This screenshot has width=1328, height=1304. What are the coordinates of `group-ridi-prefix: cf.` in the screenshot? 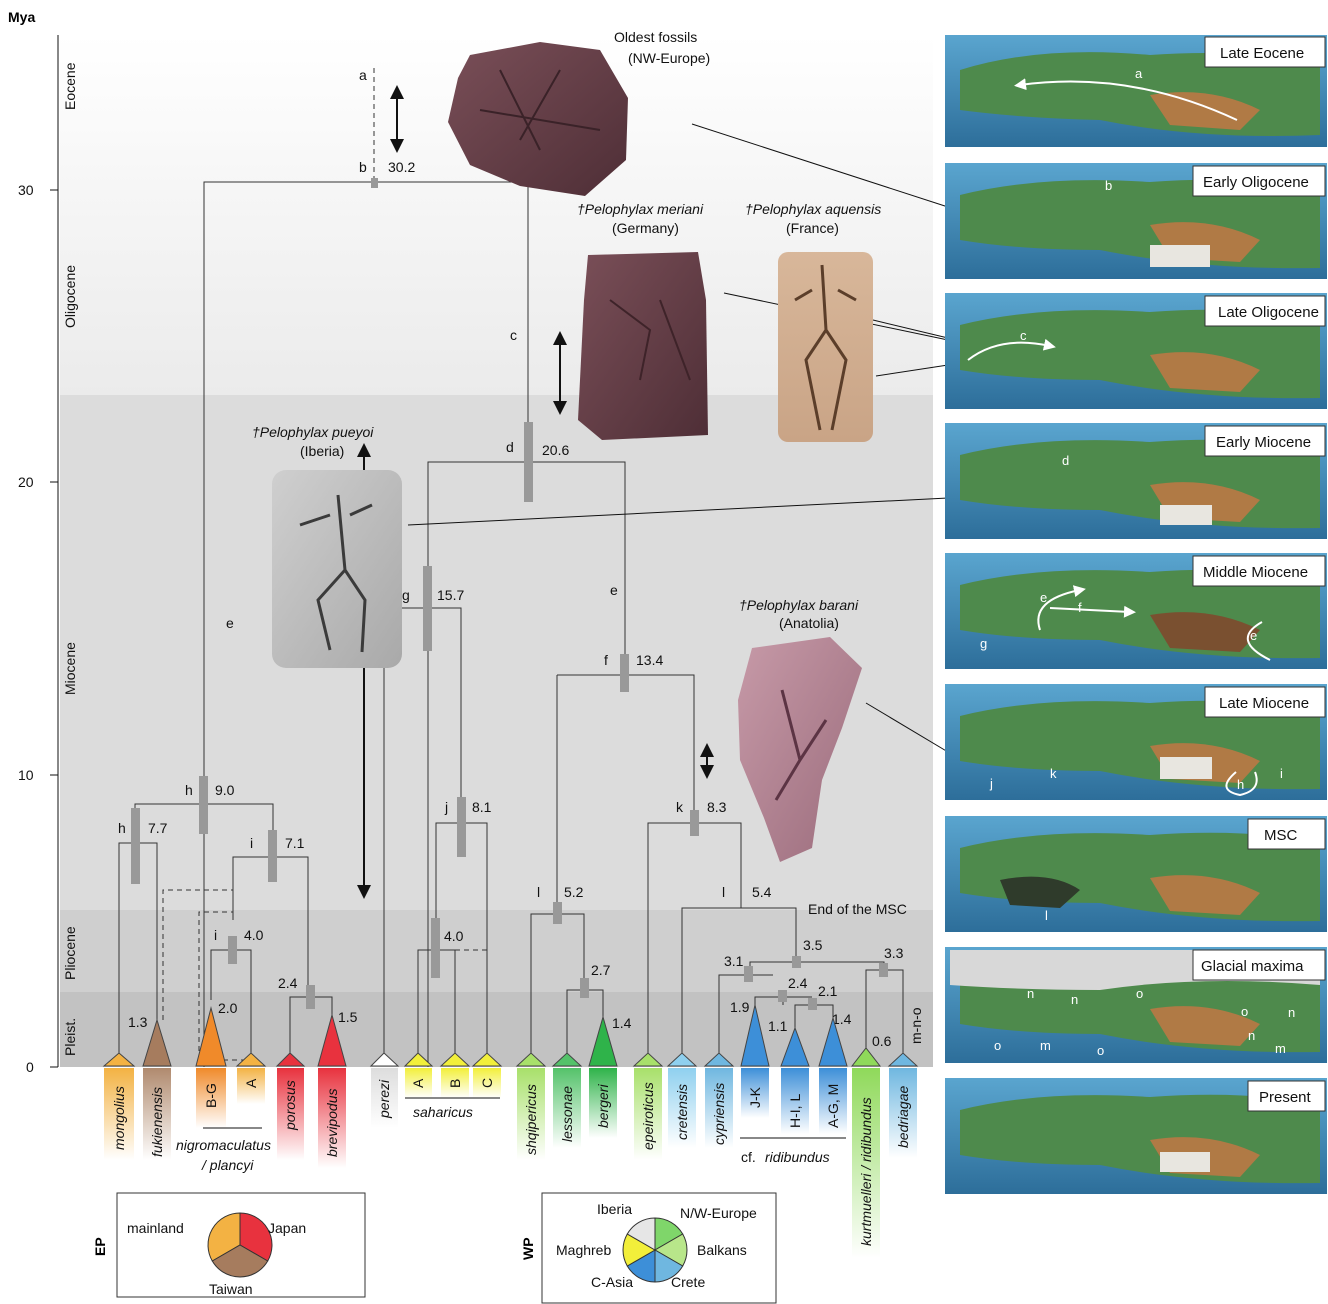 It's located at (748, 1157).